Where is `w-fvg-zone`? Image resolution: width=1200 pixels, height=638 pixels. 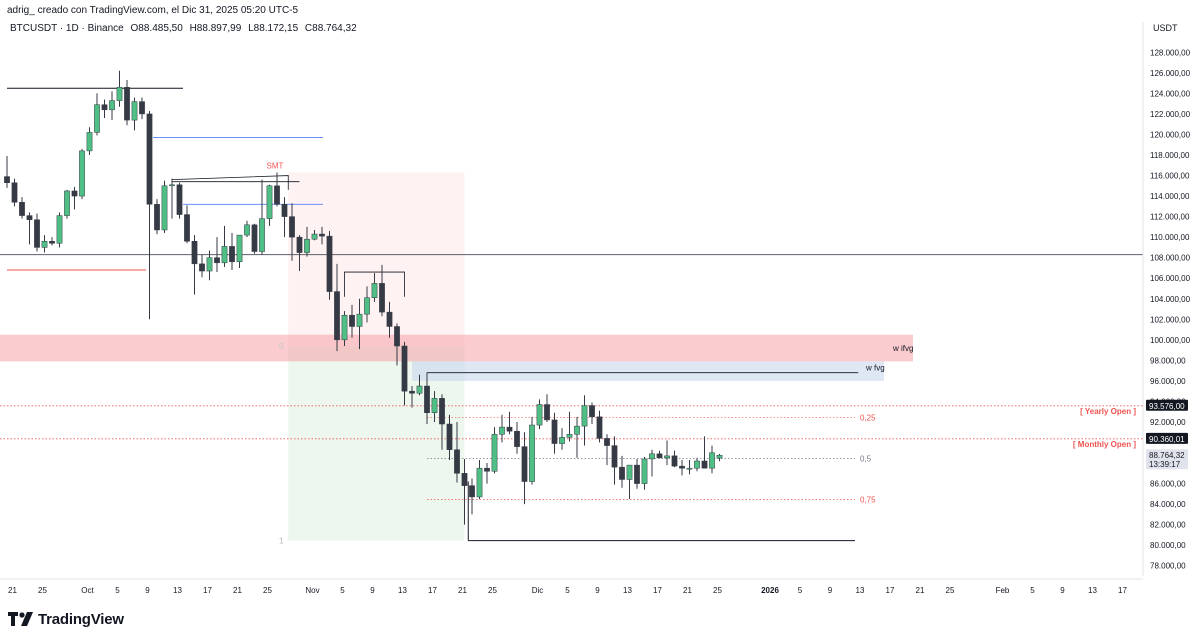 w-fvg-zone is located at coordinates (648, 371).